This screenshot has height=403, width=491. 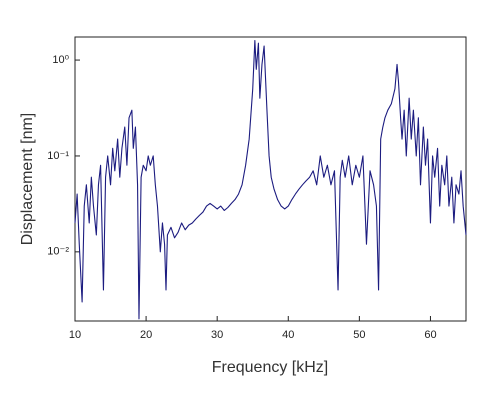 What do you see at coordinates (270, 367) in the screenshot?
I see `x-axis-title: Frequency [kHz]` at bounding box center [270, 367].